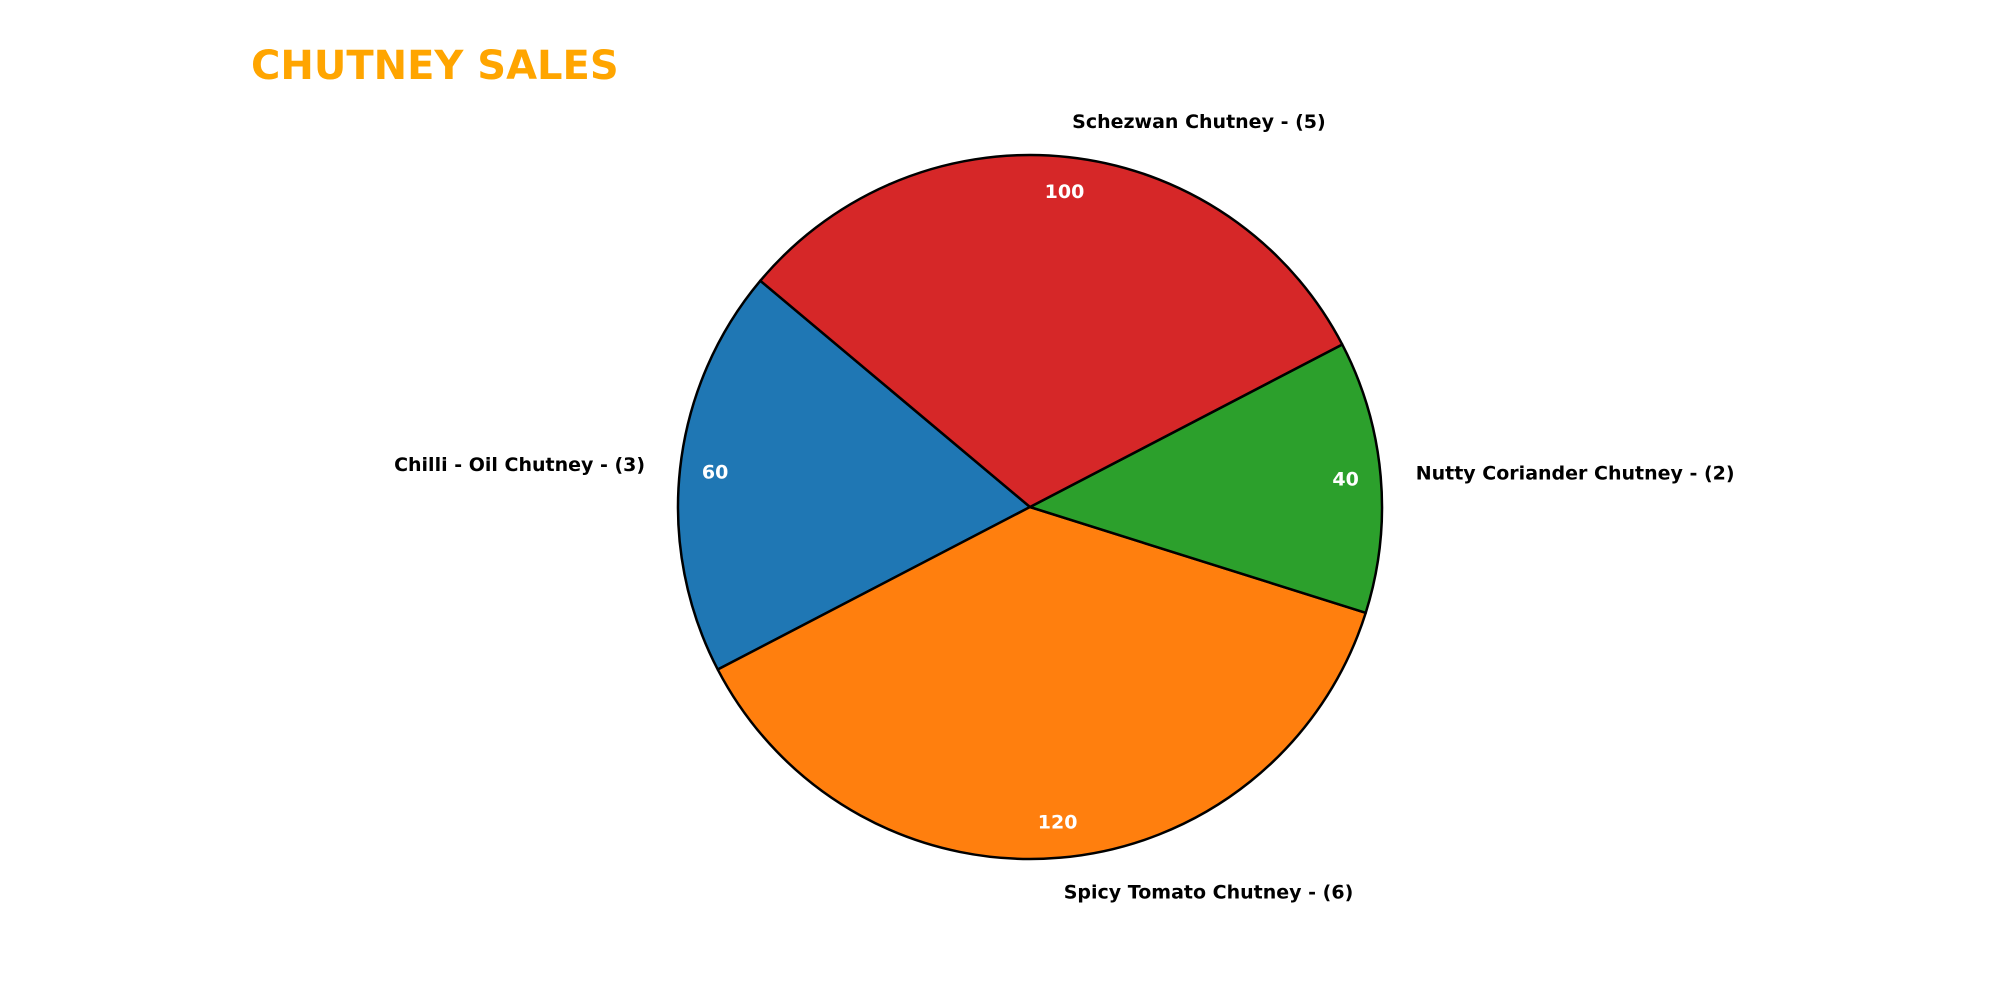  What do you see at coordinates (1575, 473) in the screenshot?
I see `slice-label-nutty-coriander-chutney-2: Nutty Coriander Chutney - (2)` at bounding box center [1575, 473].